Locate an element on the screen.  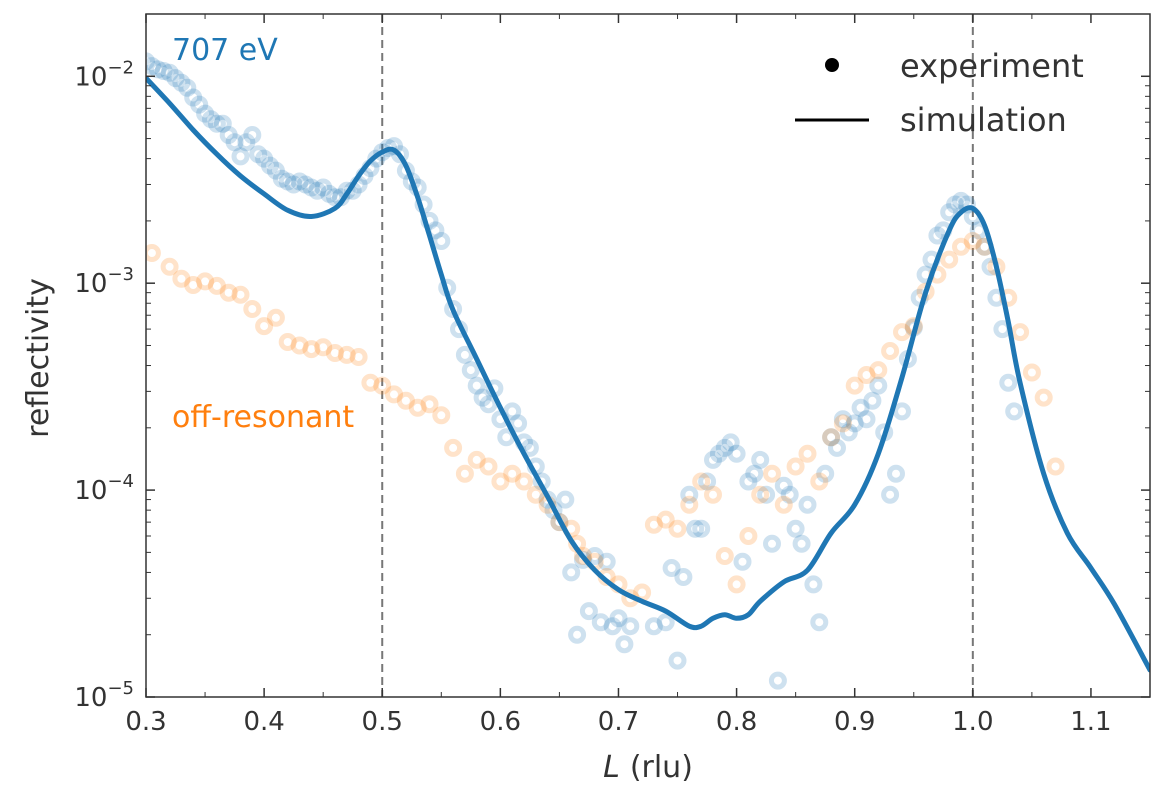
y-tick-label-exponent: −5 is located at coordinates (120, 688).